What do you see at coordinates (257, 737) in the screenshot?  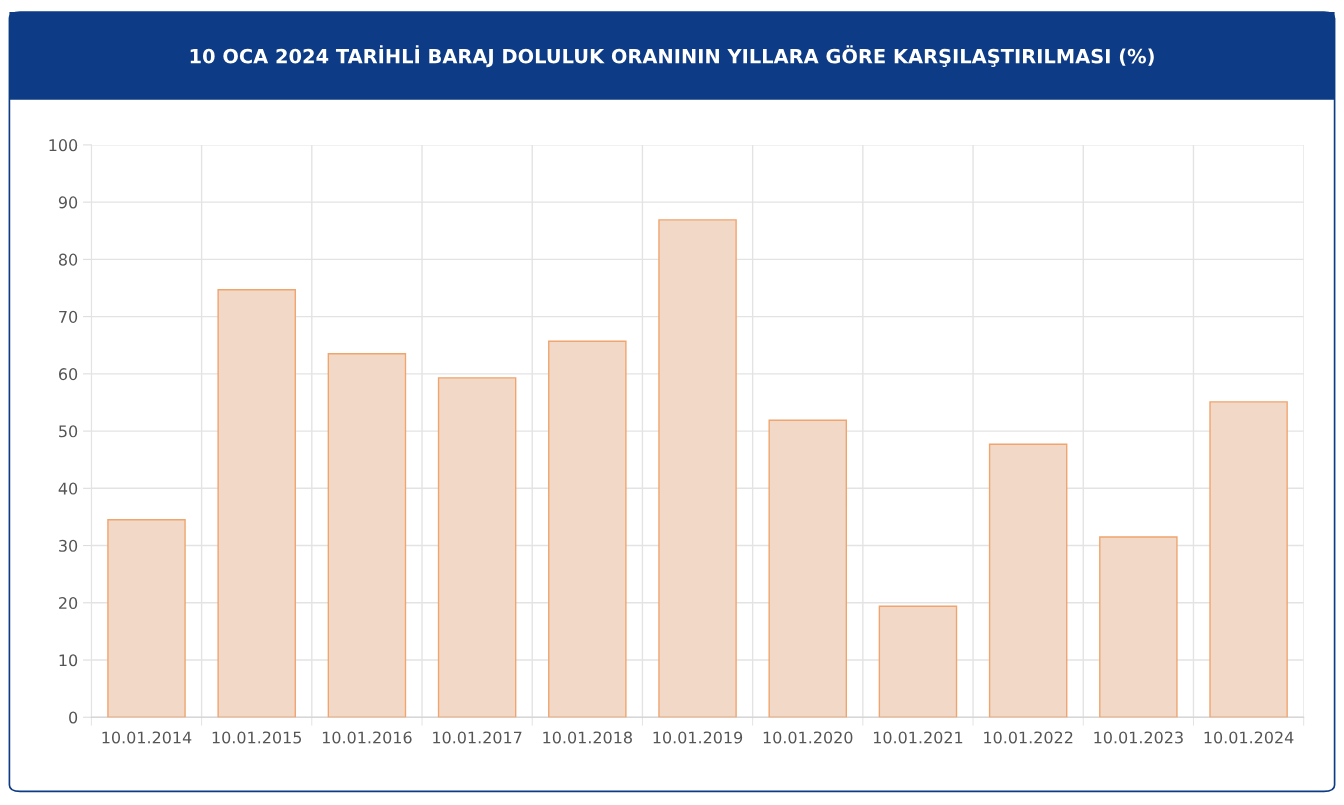 I see `x-tick-label: 10.01.2015` at bounding box center [257, 737].